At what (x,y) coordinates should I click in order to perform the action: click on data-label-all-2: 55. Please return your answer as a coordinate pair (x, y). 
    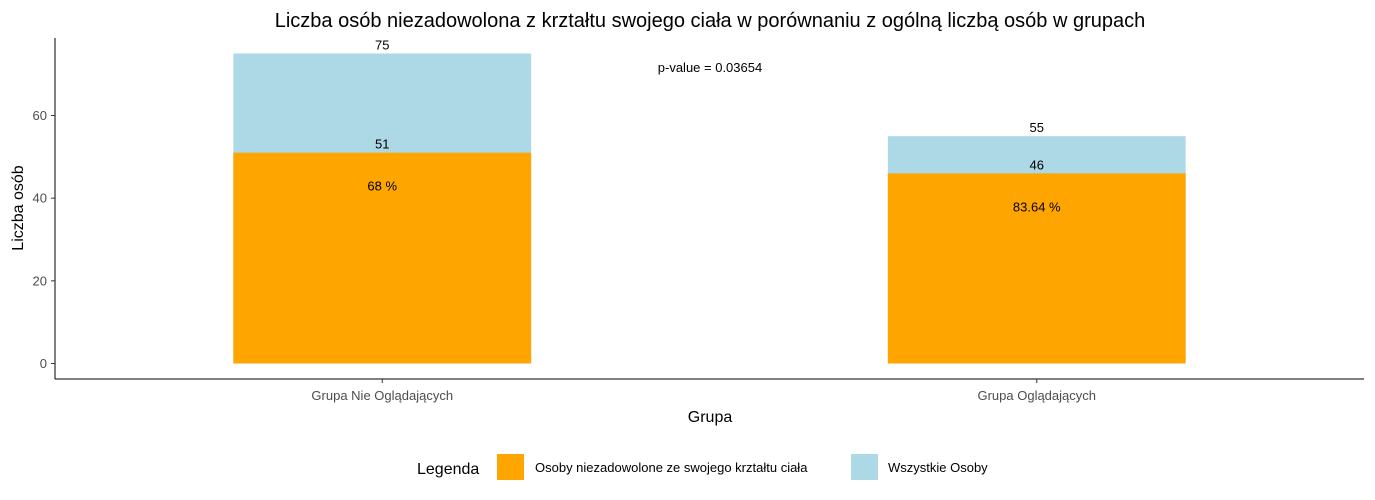
    Looking at the image, I should click on (1037, 127).